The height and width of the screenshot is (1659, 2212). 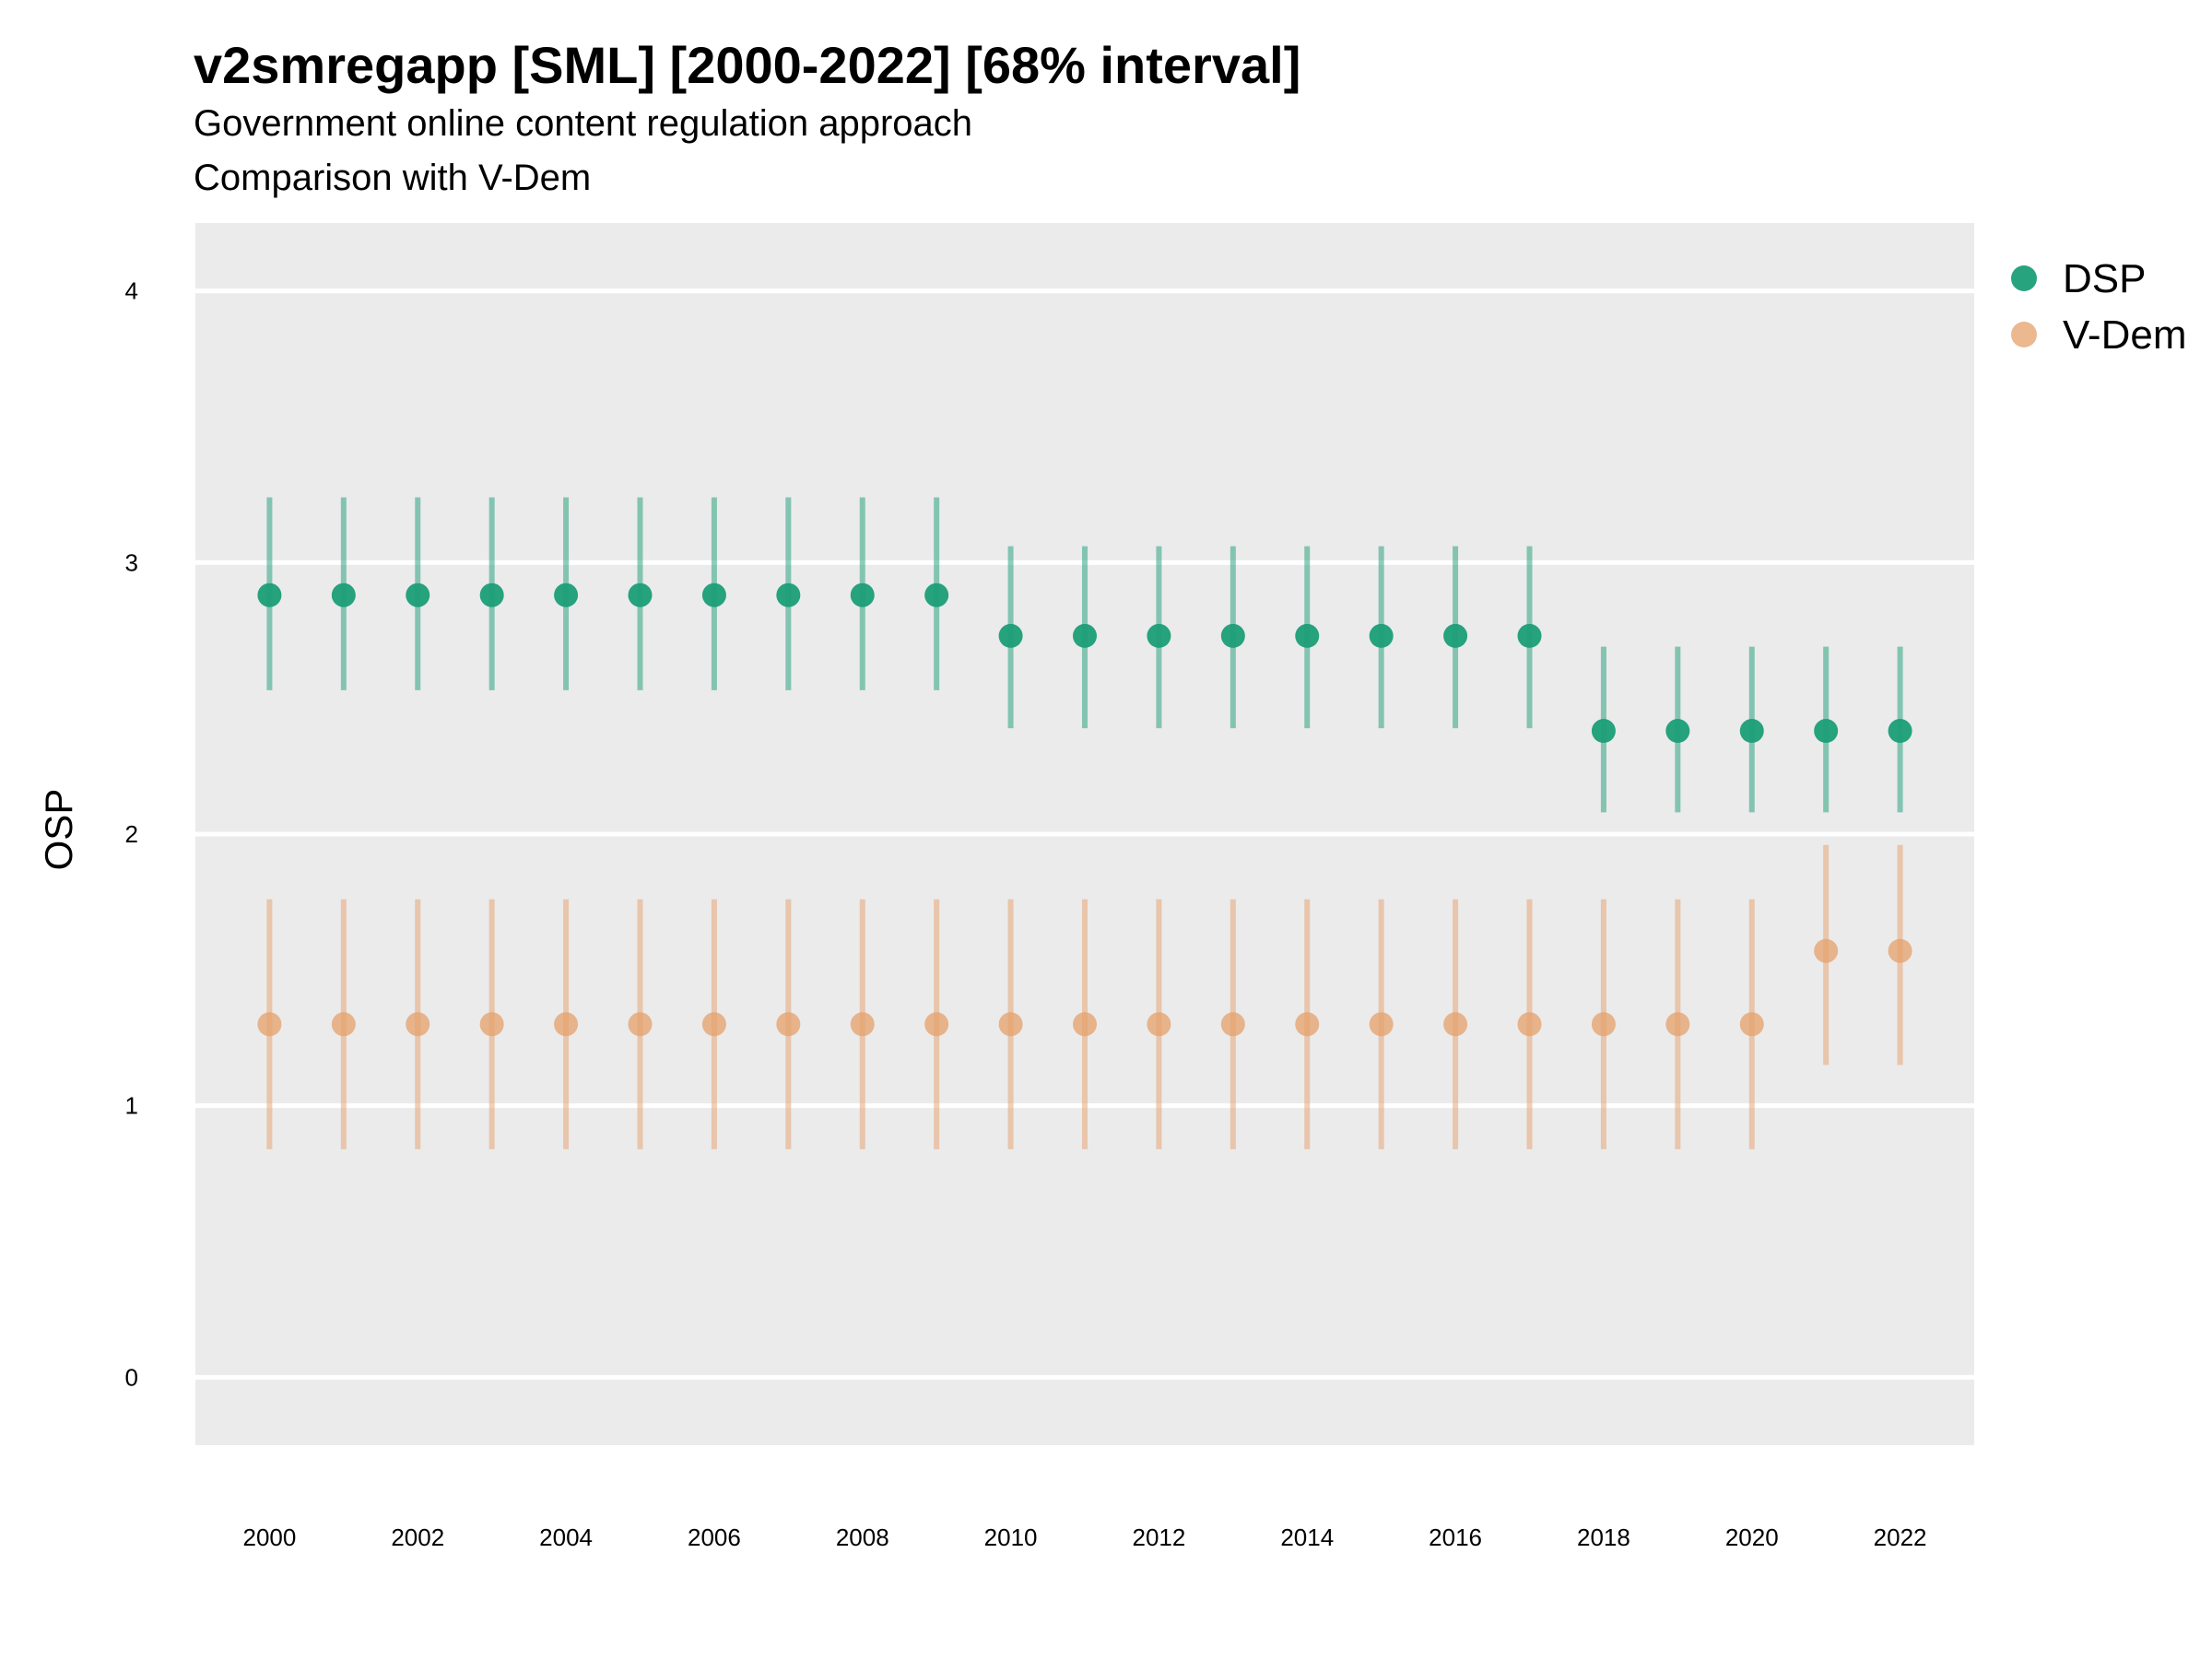 I want to click on legend-label-dsp: DSP, so click(x=2104, y=278).